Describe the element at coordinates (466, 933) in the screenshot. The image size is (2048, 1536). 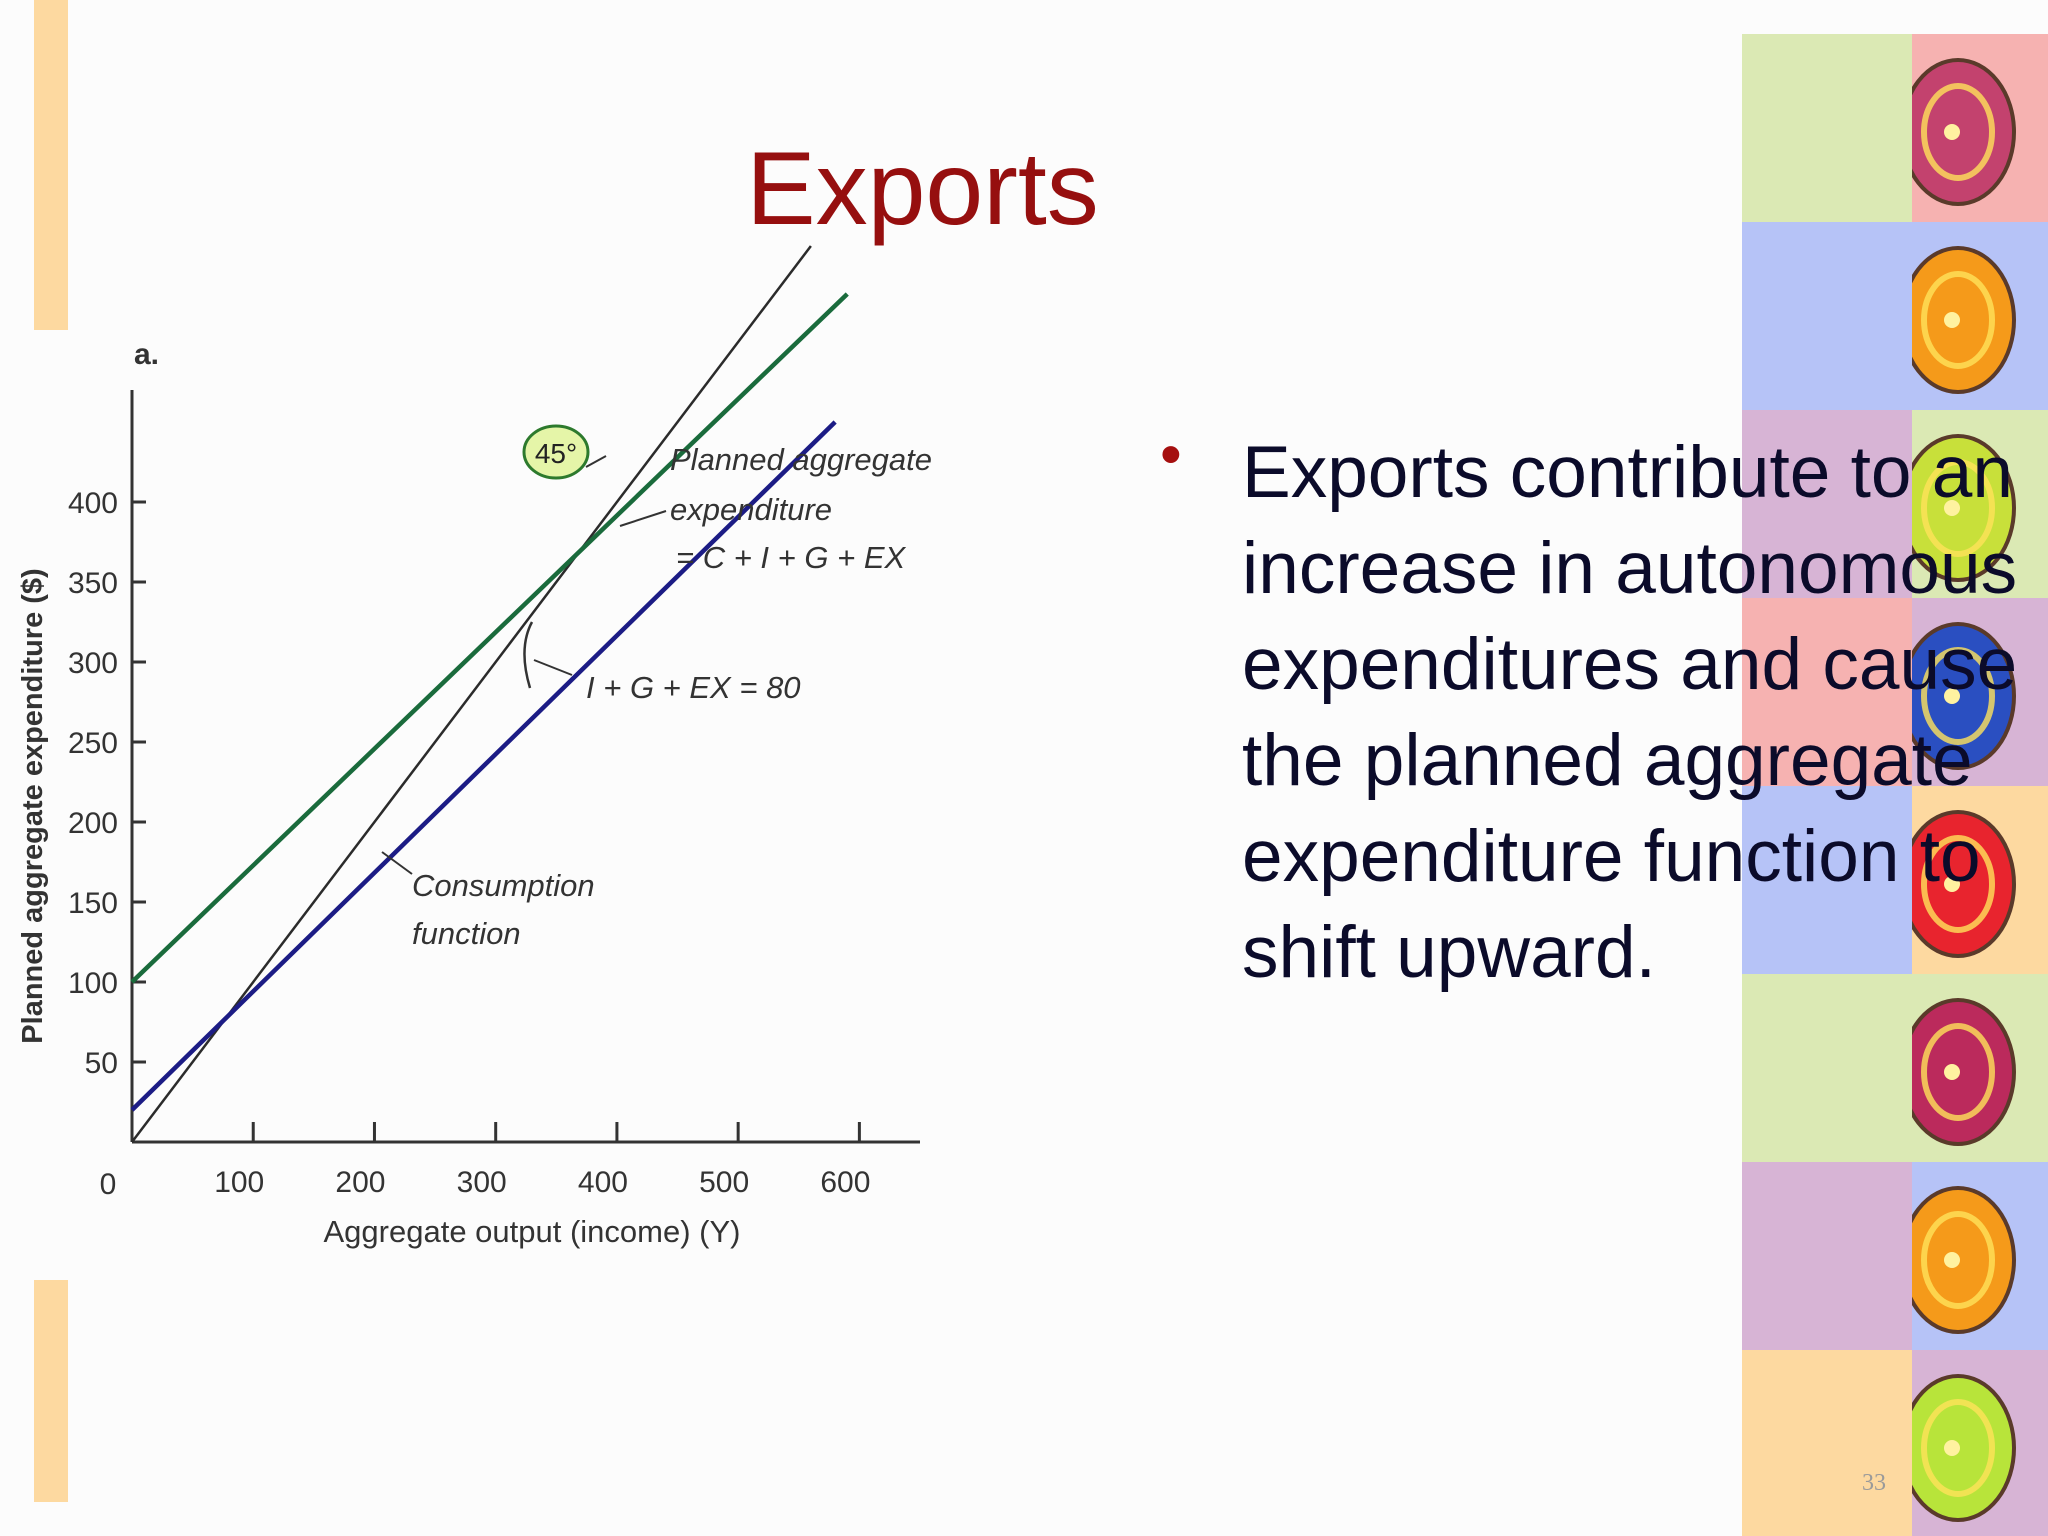
I see `consumption-label-line2: function` at that location.